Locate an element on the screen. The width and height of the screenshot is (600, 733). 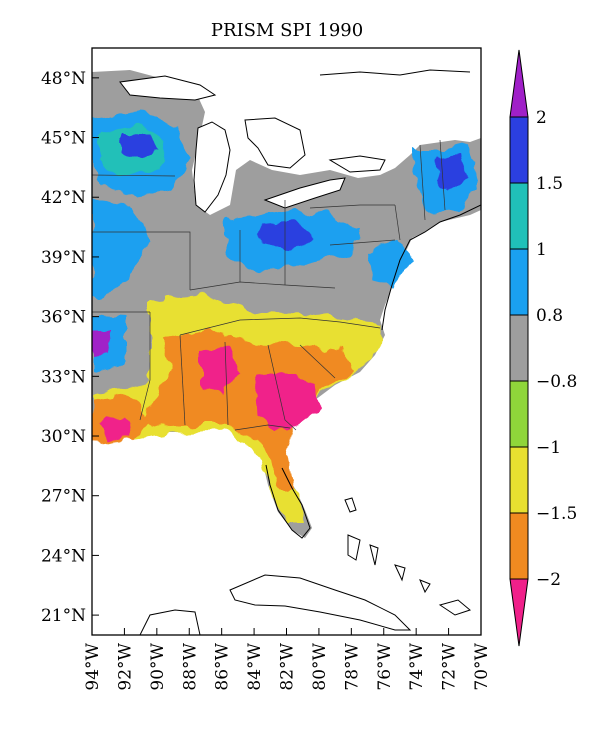
map-title: PRISM SPI 1990 is located at coordinates (287, 30).